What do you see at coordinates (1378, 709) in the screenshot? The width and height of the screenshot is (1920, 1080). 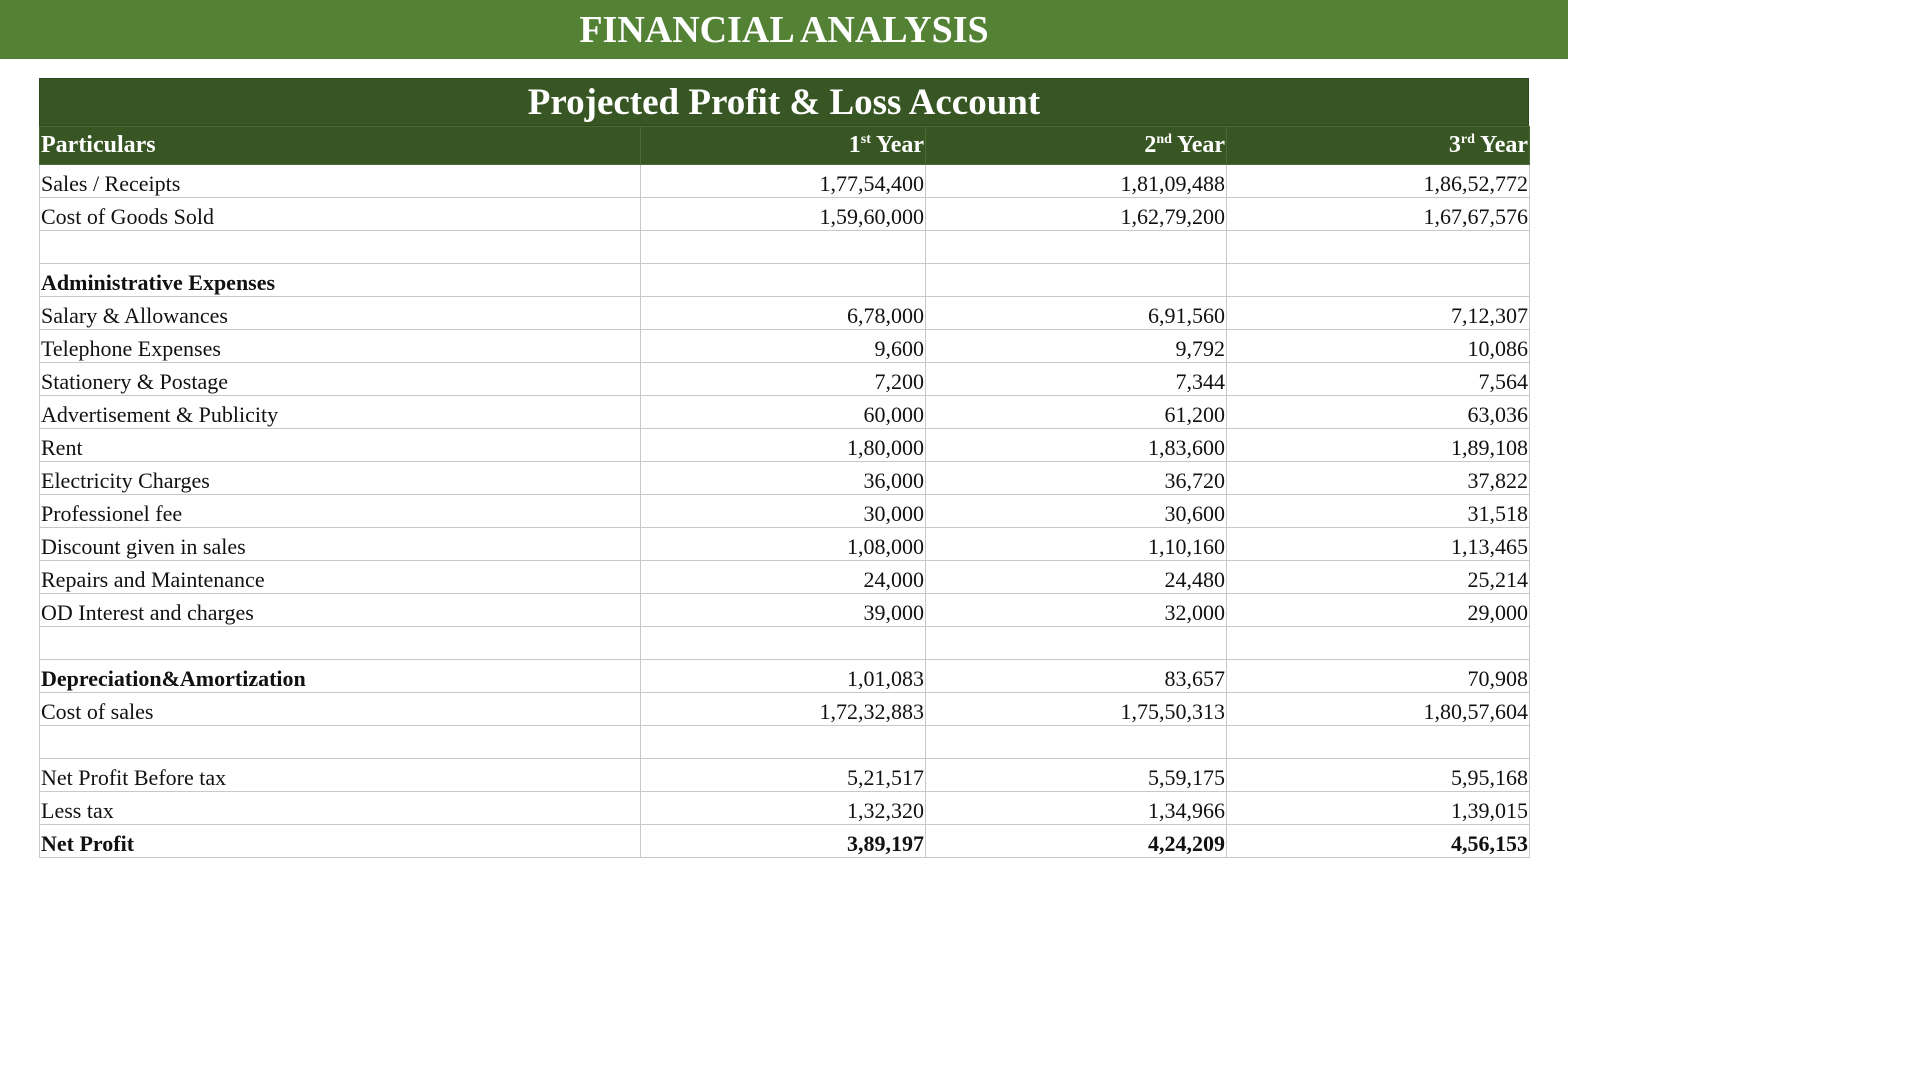 I see `cell-year-3: 1,80,57,604` at bounding box center [1378, 709].